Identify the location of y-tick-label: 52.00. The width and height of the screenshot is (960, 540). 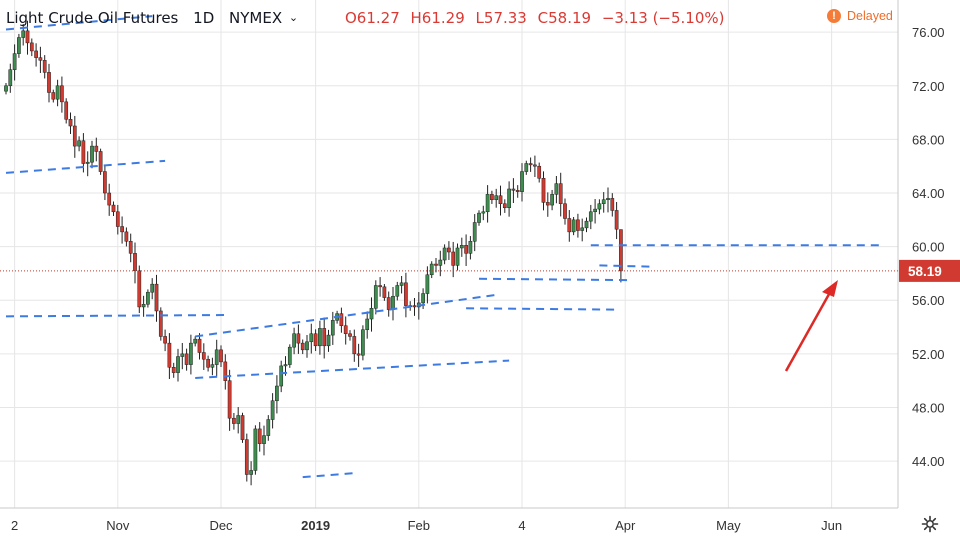
(928, 354).